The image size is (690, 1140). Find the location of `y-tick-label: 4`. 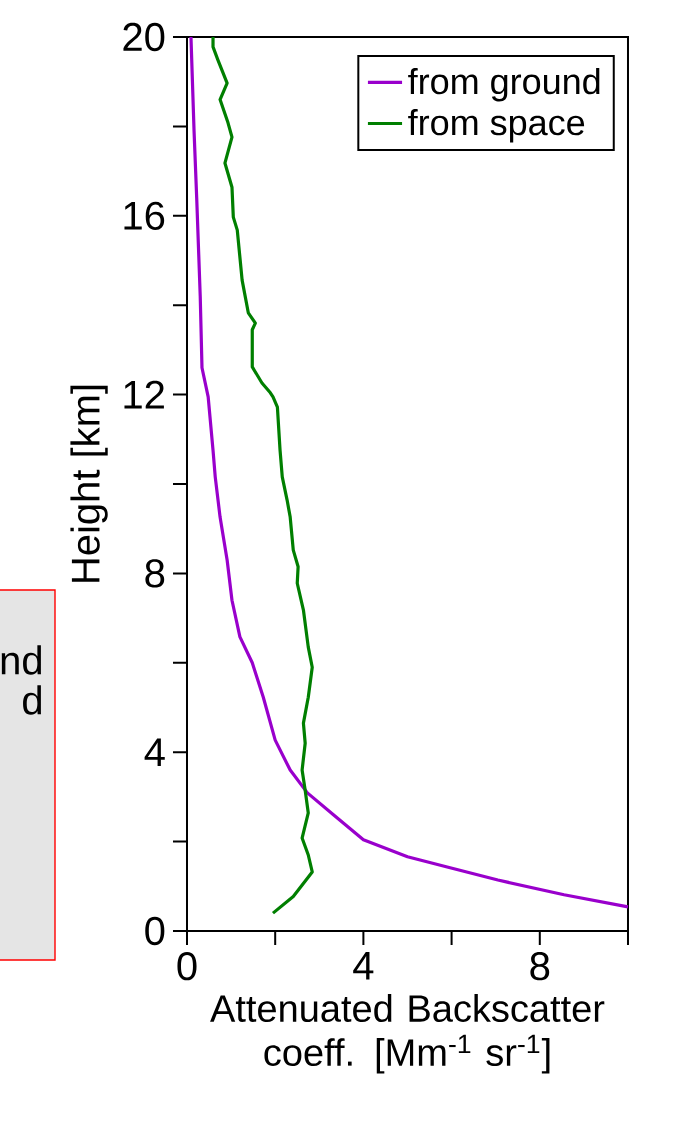

y-tick-label: 4 is located at coordinates (154, 752).